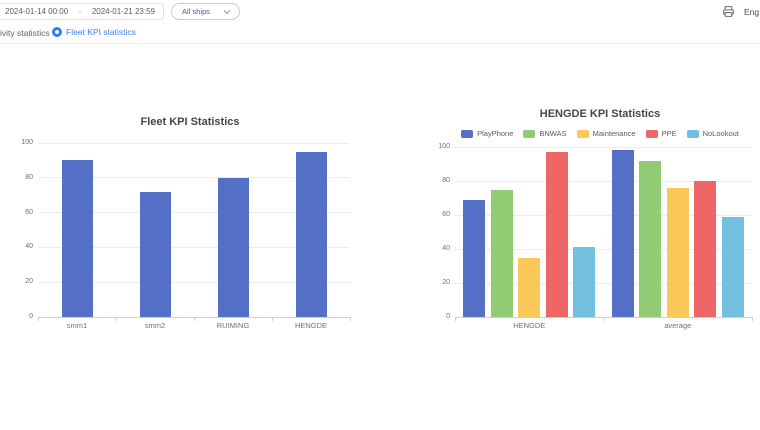 This screenshot has height=430, width=760. Describe the element at coordinates (729, 12) in the screenshot. I see `print-icon` at that location.